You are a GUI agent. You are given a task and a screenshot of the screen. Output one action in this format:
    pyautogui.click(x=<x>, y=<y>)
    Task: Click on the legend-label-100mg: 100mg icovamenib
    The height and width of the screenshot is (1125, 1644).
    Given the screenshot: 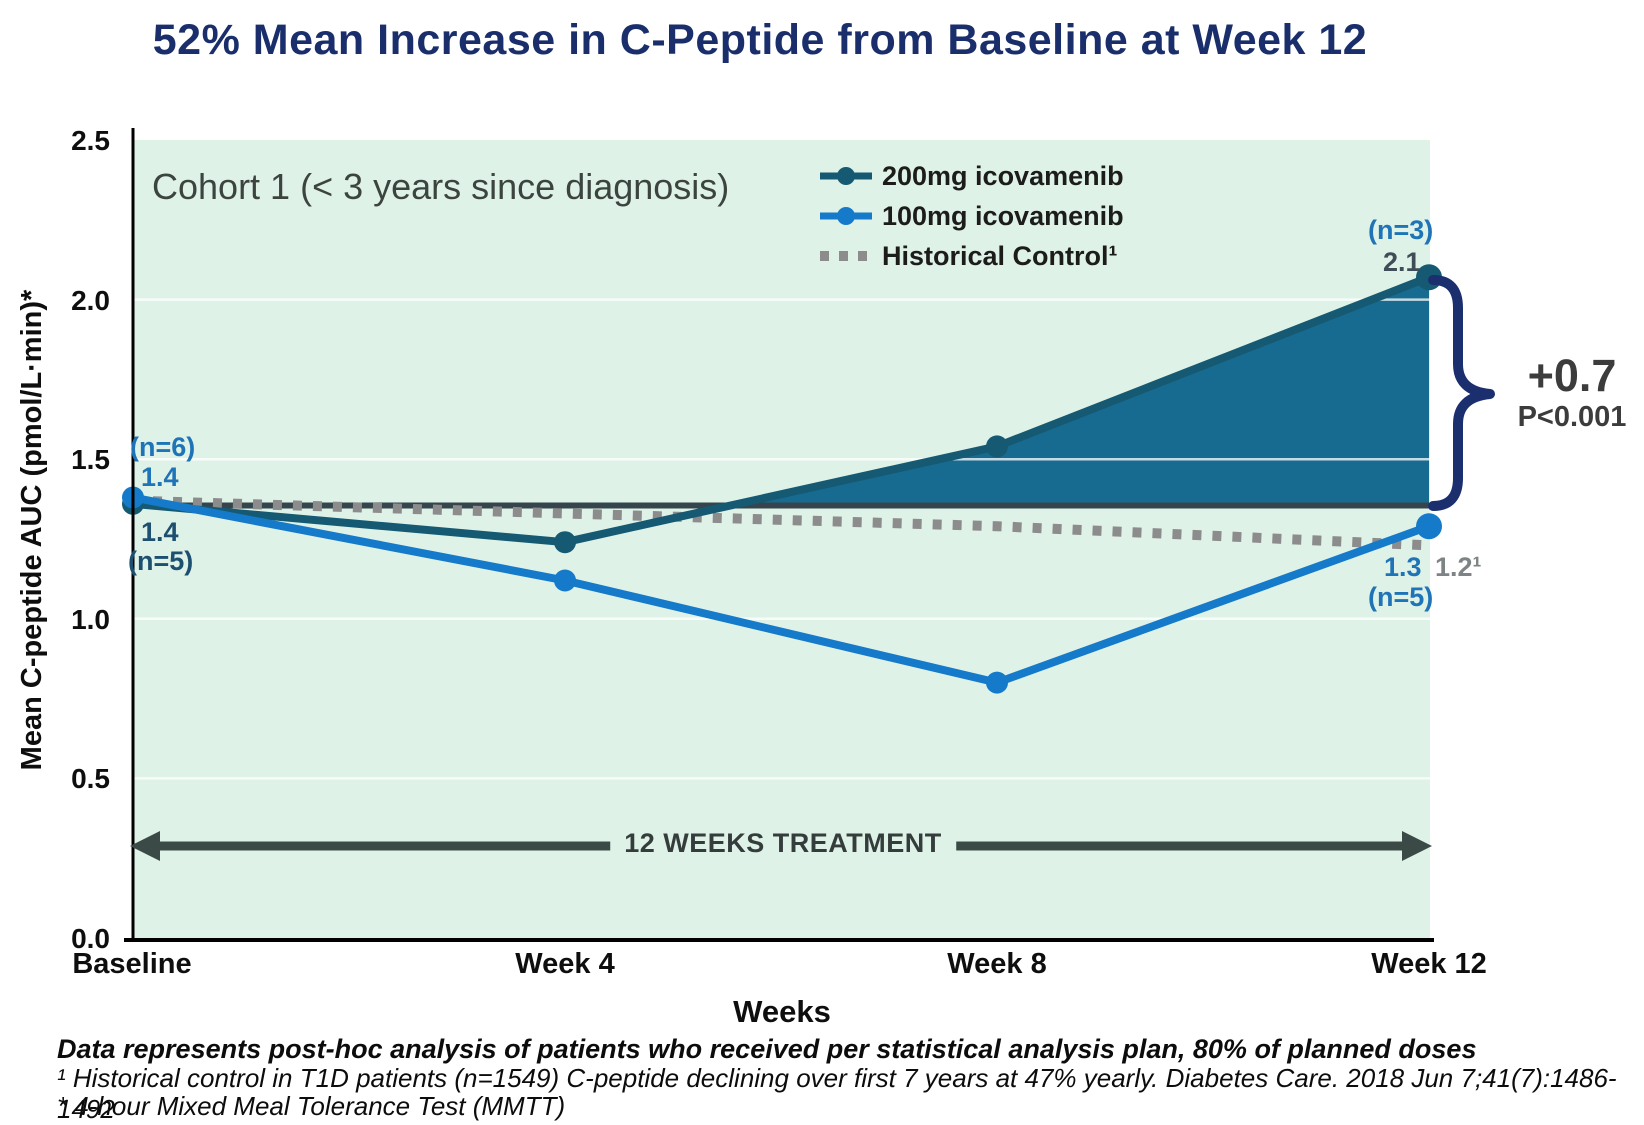 What is the action you would take?
    pyautogui.click(x=1003, y=215)
    